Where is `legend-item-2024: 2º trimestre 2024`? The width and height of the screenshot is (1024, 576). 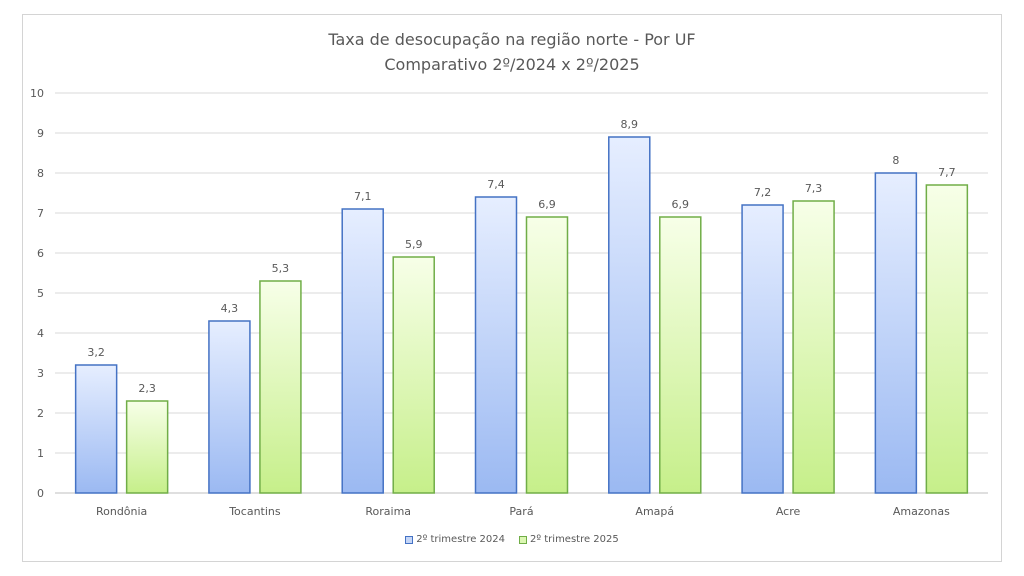
legend-item-2024: 2º trimestre 2024 is located at coordinates (455, 539).